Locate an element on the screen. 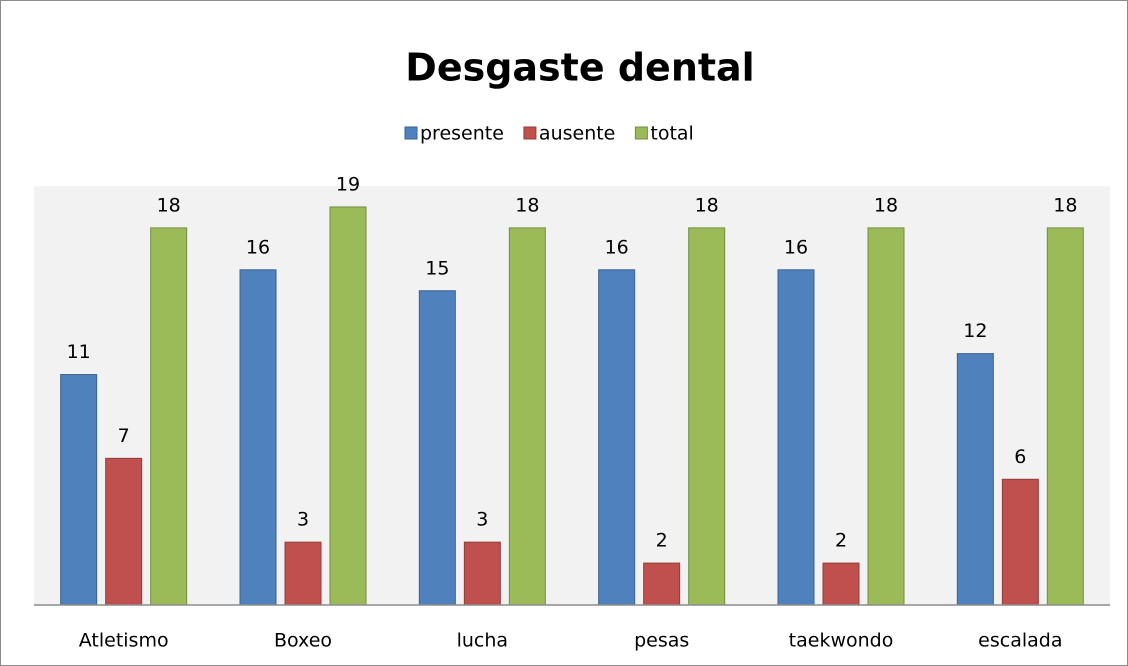 The image size is (1128, 666). data-label: 11 is located at coordinates (79, 352).